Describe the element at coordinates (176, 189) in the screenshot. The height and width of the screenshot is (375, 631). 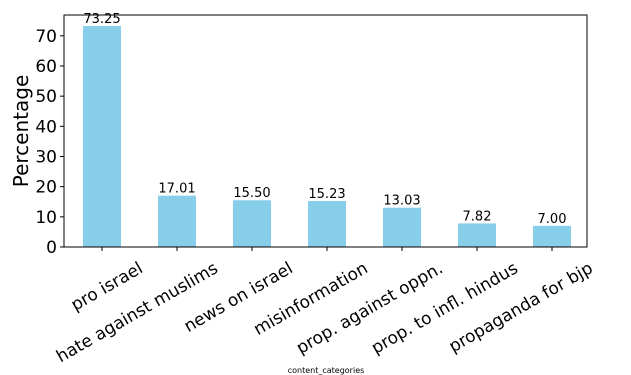
I see `bar-value-label: 17.01` at that location.